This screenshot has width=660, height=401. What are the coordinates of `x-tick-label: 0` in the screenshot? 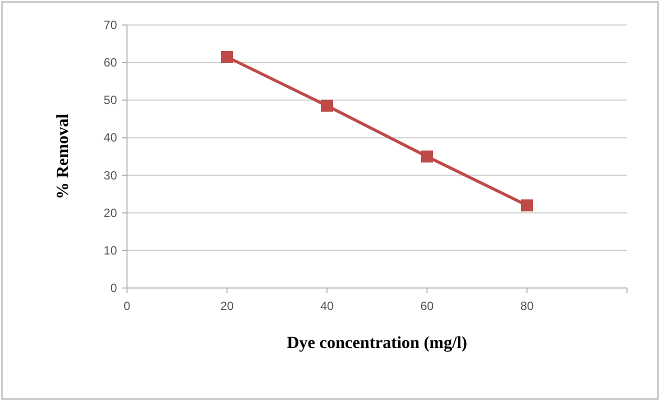 It's located at (127, 306).